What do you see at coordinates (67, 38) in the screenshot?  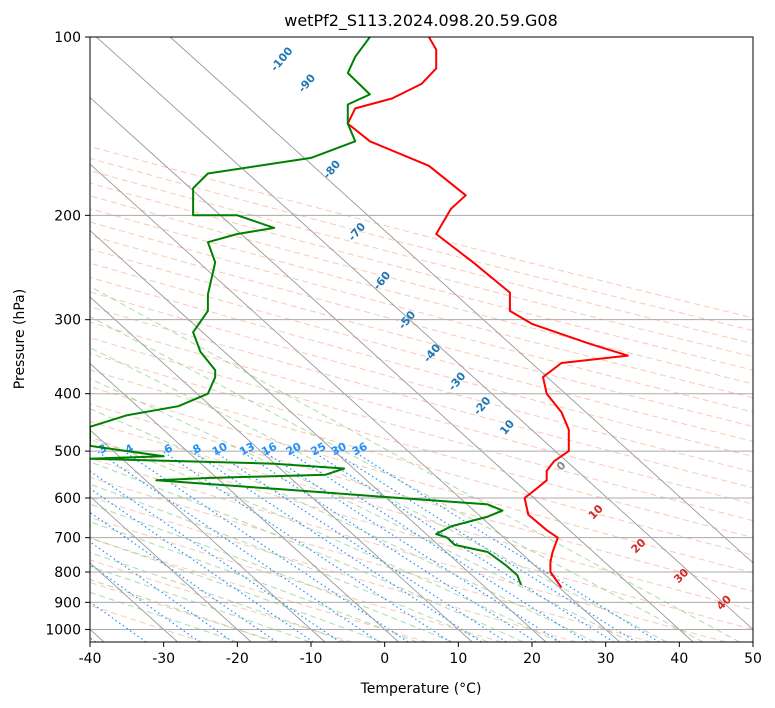 I see `y-tick-label: 100` at bounding box center [67, 38].